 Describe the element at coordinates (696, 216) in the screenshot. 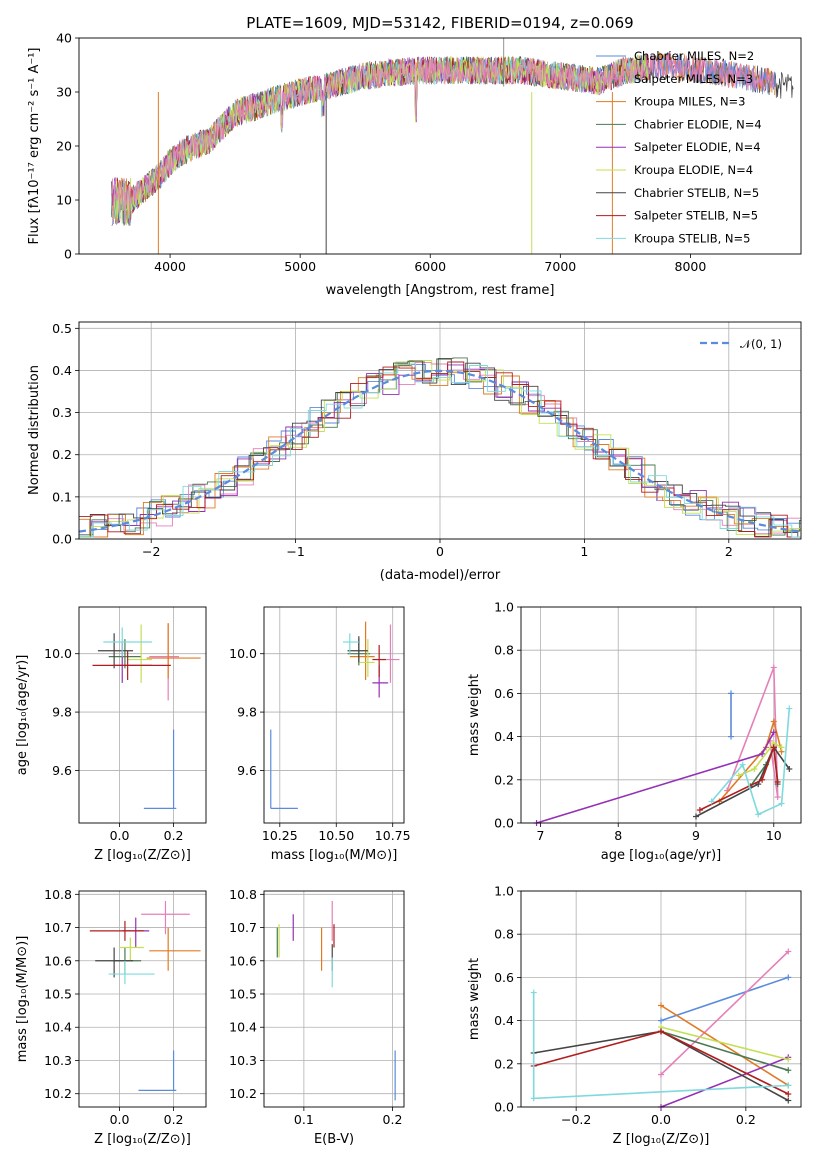

I see `legend-label: Salpeter STELIB, N=5` at that location.